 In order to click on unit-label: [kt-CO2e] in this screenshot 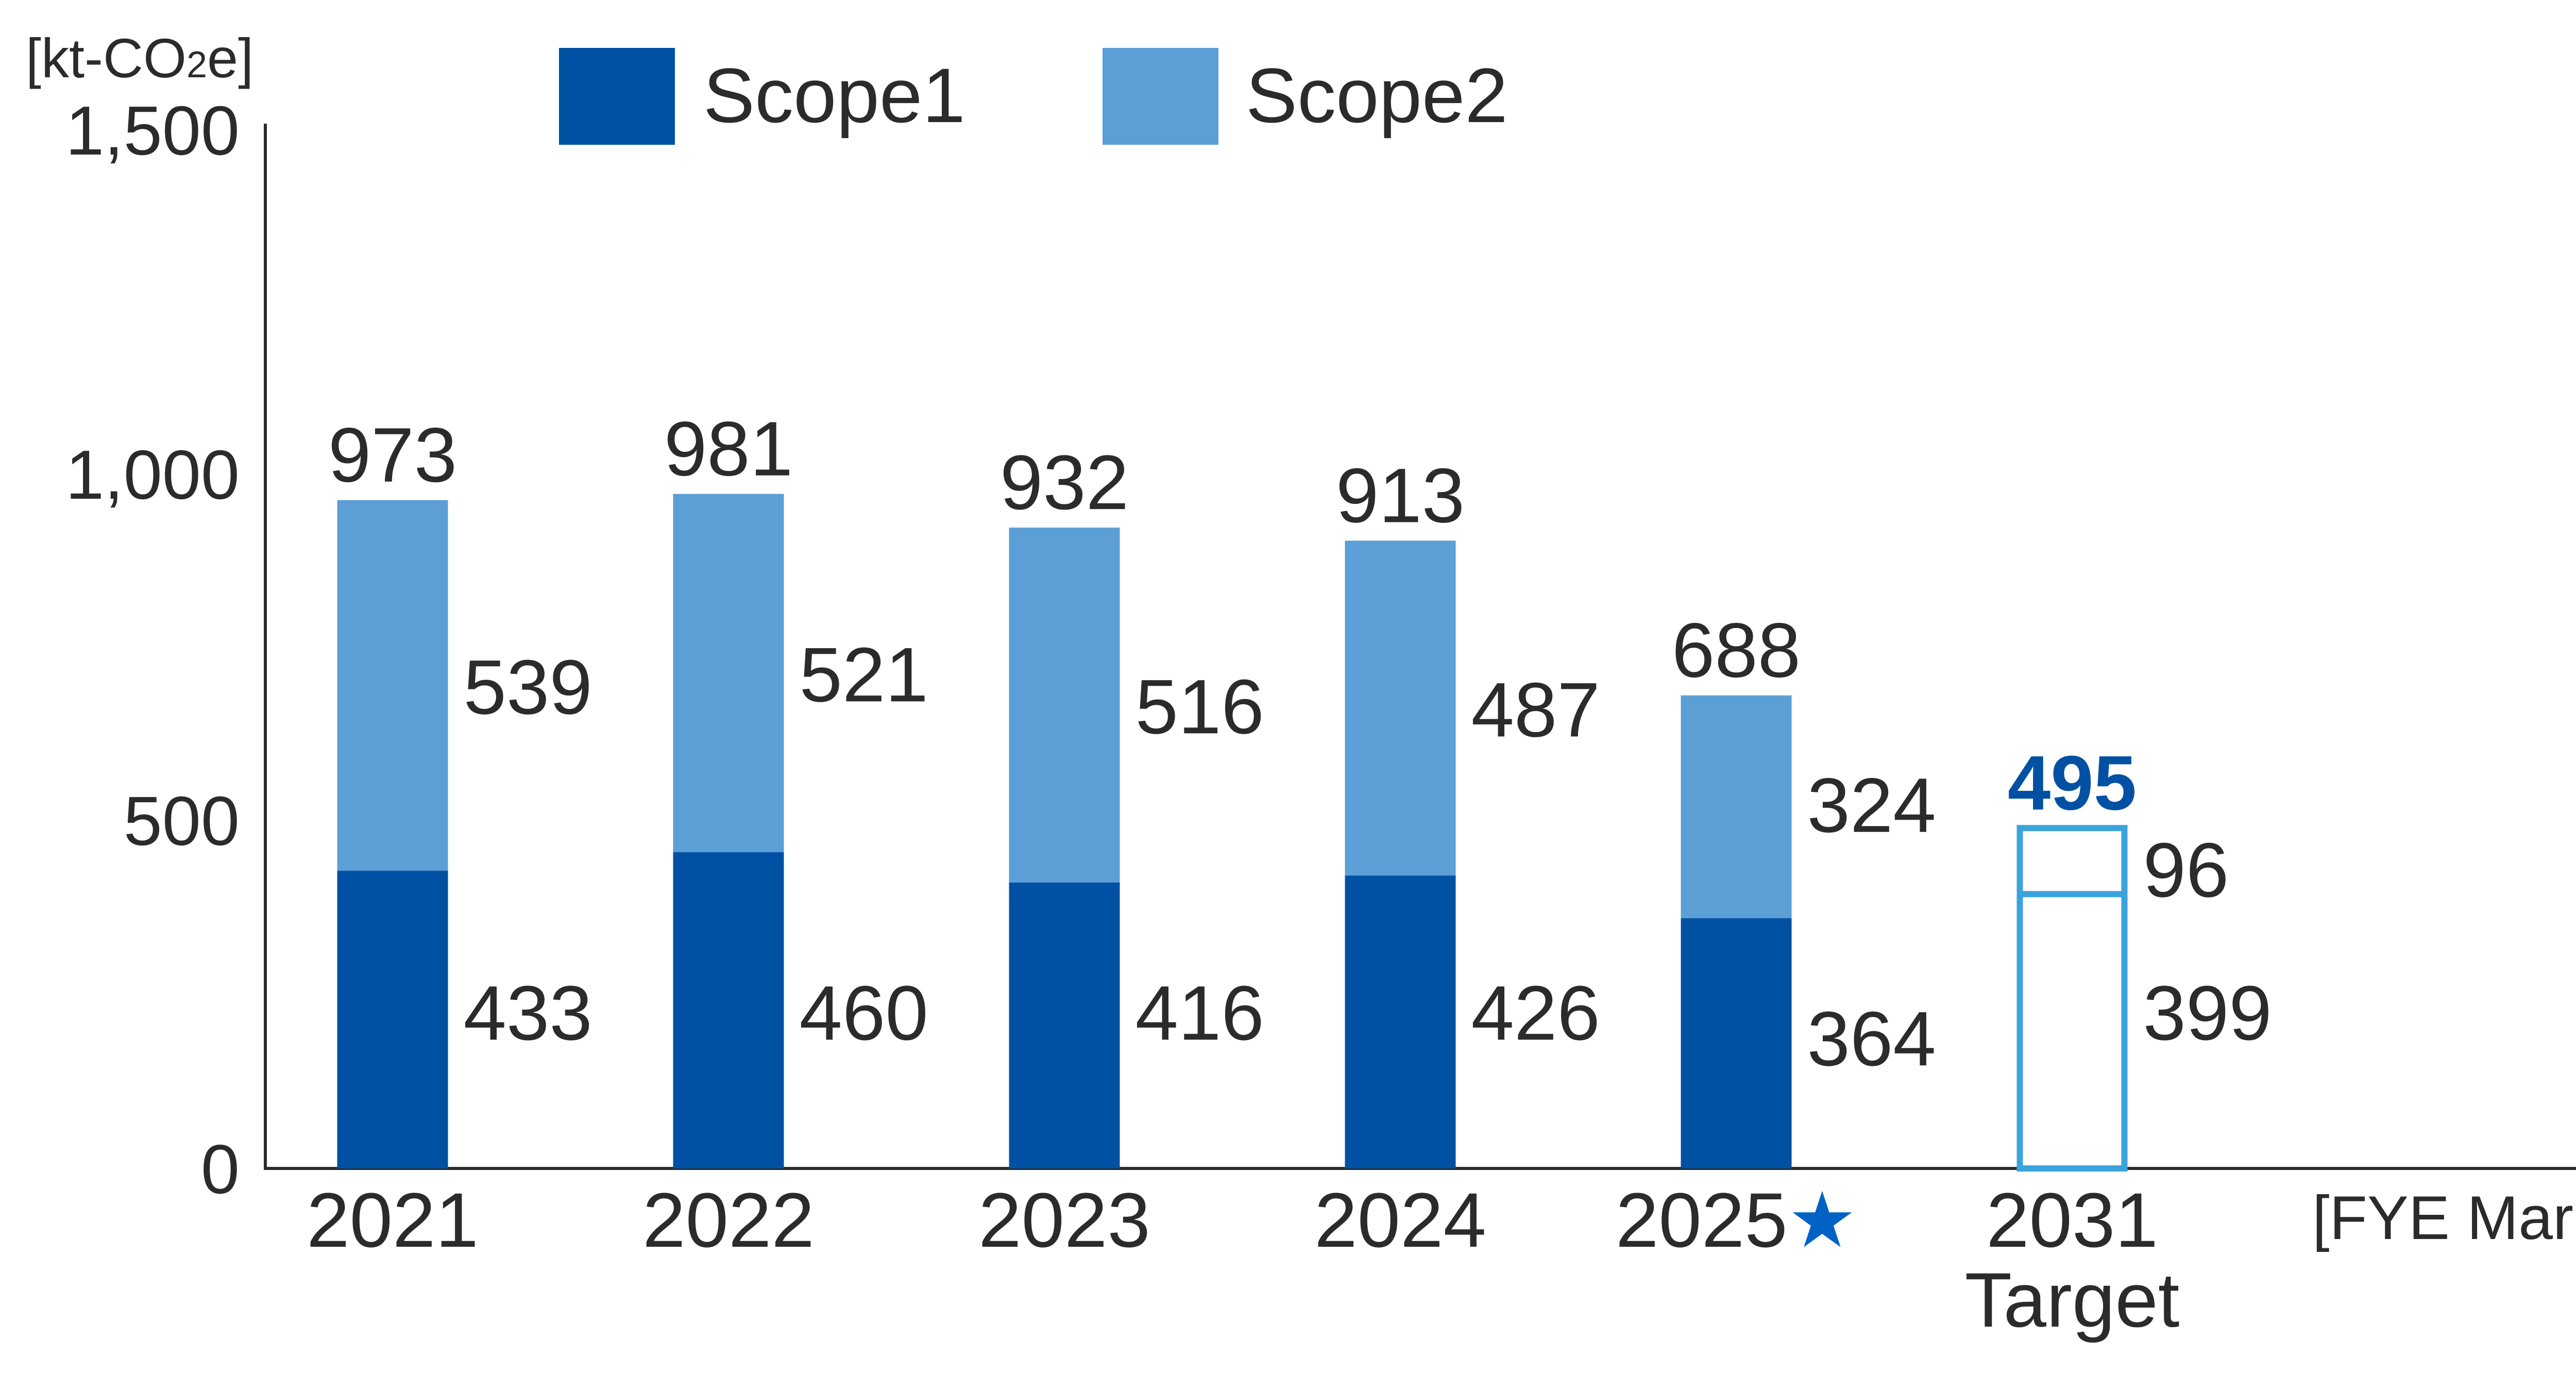, I will do `click(139, 58)`.